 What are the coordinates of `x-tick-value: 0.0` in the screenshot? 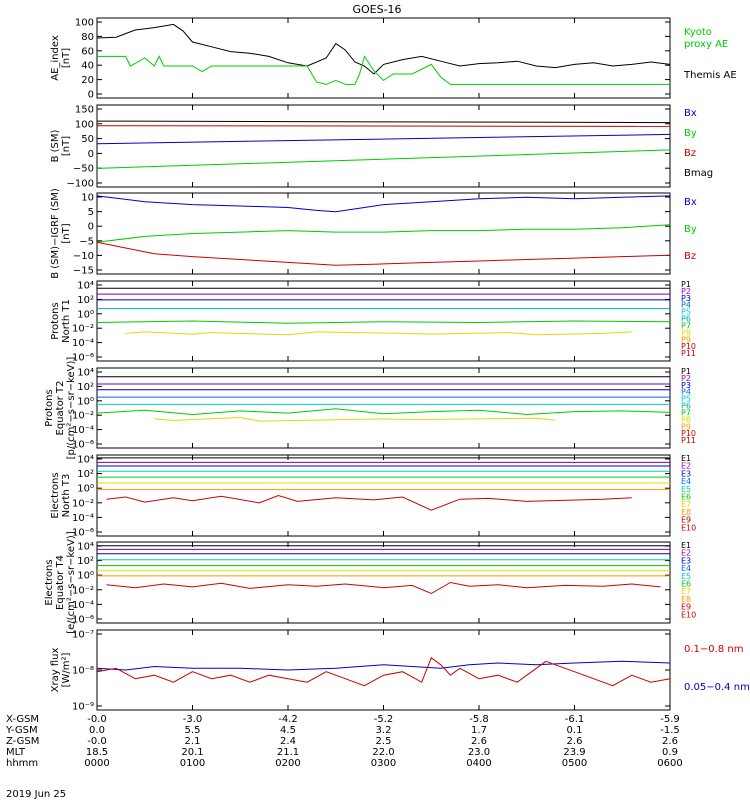 It's located at (97, 730).